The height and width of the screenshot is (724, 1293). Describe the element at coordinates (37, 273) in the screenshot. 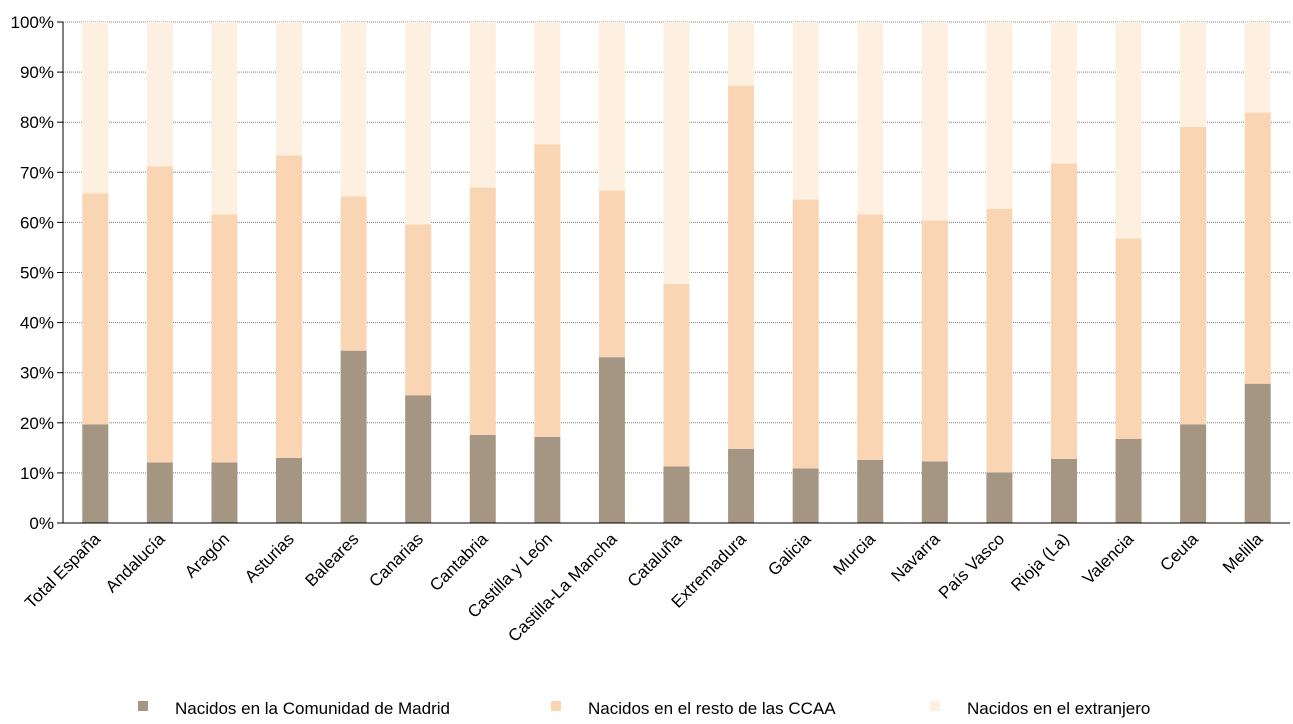

I see `y-tick-label: 50%` at that location.